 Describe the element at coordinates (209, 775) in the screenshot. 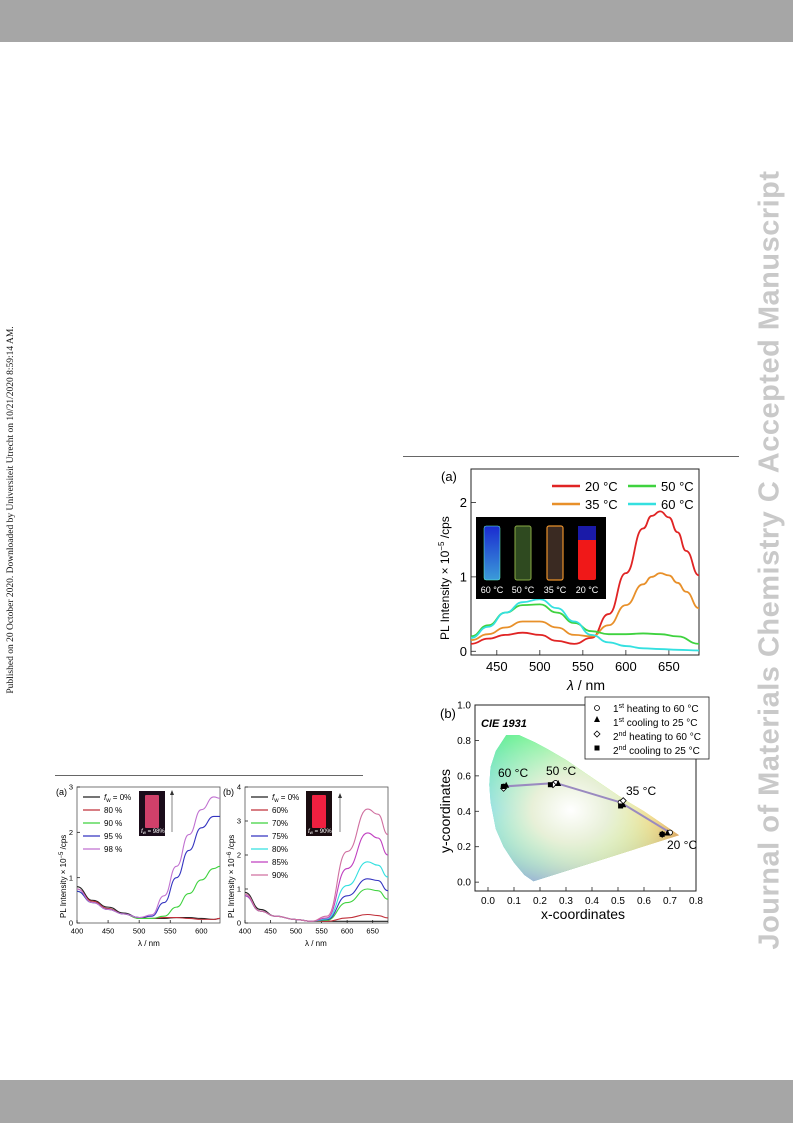

I see `small-figure-top-rule` at that location.